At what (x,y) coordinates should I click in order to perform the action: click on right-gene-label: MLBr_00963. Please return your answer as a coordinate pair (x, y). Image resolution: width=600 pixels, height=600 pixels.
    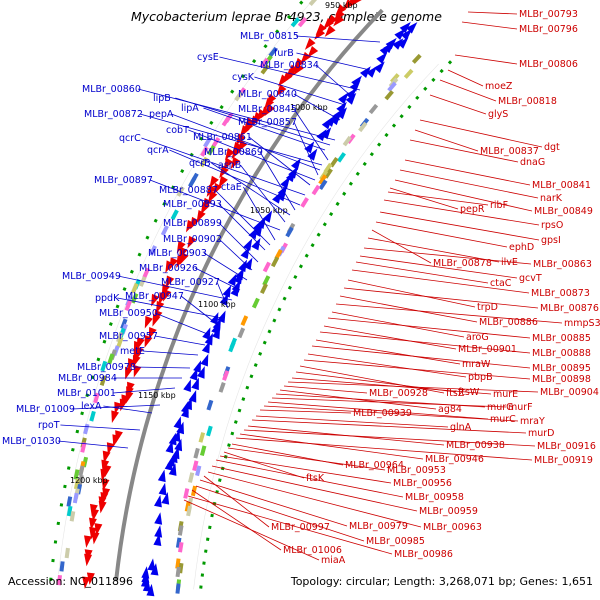
    Looking at the image, I should click on (452, 527).